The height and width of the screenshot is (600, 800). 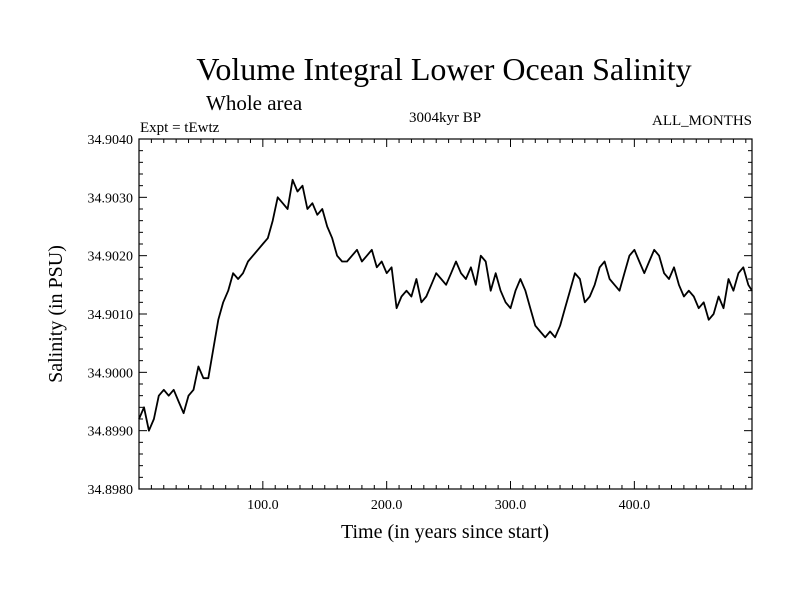 I want to click on period-label: 3004kyr BP, so click(x=445, y=118).